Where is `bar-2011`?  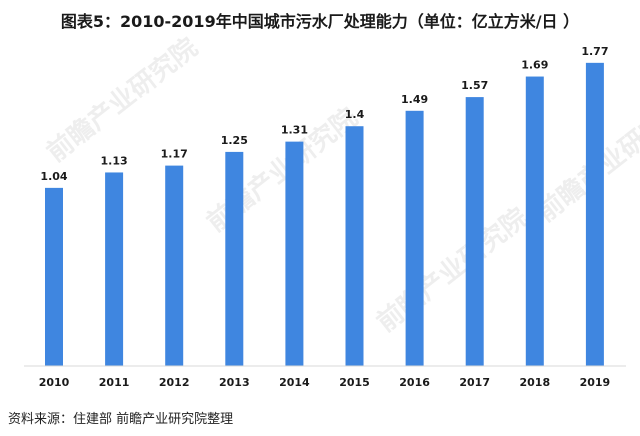 bar-2011 is located at coordinates (114, 269).